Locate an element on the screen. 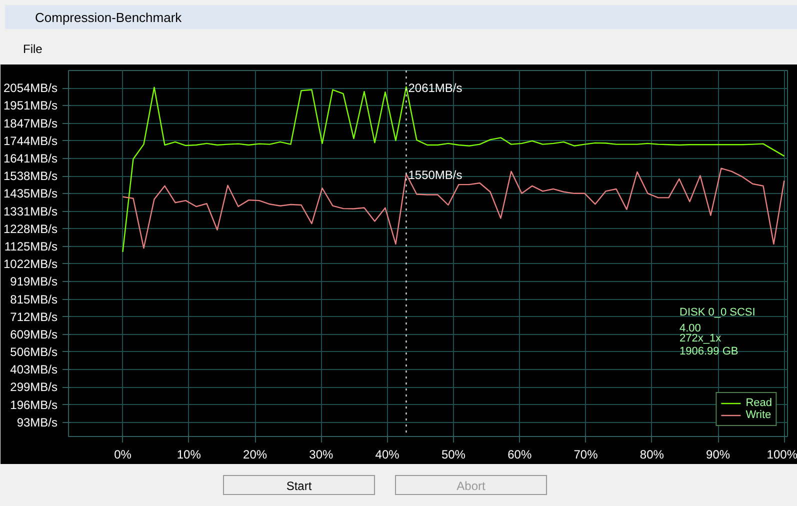 The image size is (797, 506). annotation: 1906.99 GB is located at coordinates (709, 352).